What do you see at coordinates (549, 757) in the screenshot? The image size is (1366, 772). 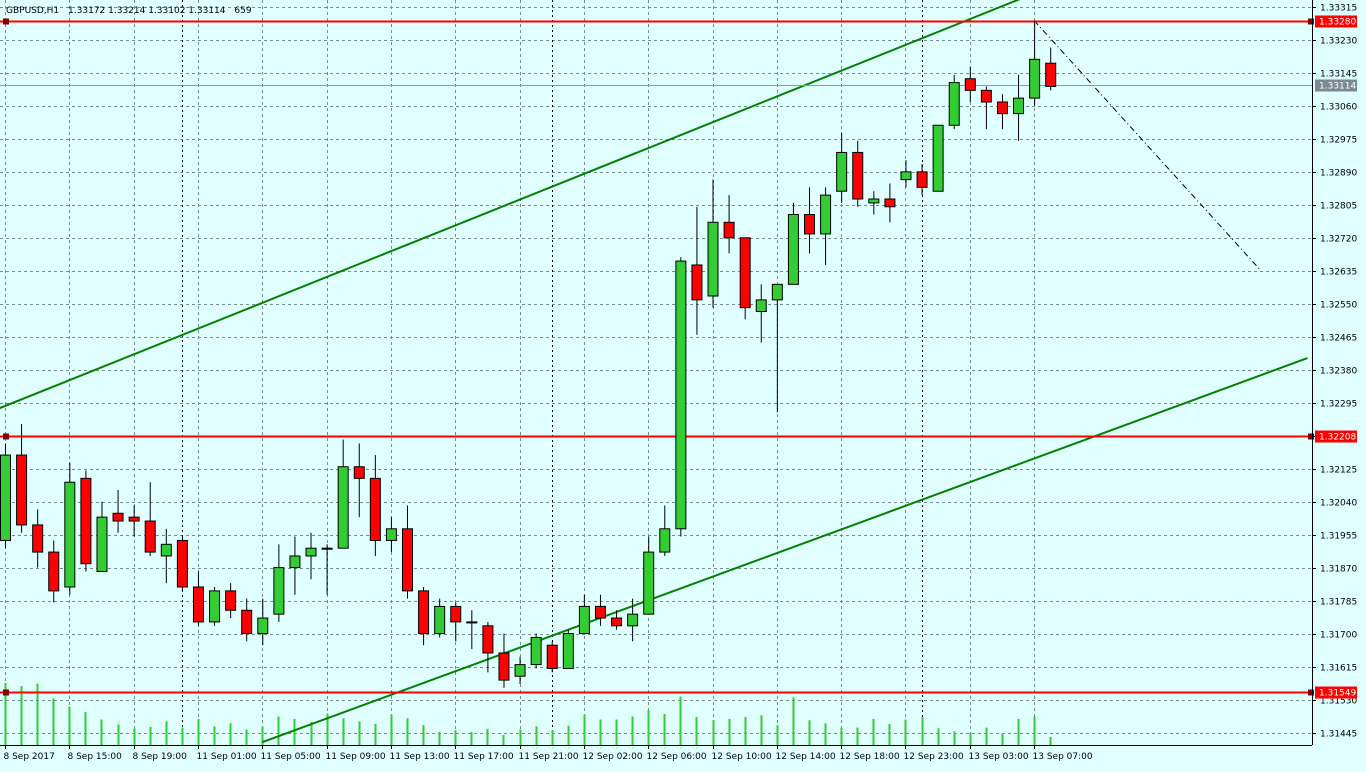 I see `time-tick-label: 11 Sep 21:00` at bounding box center [549, 757].